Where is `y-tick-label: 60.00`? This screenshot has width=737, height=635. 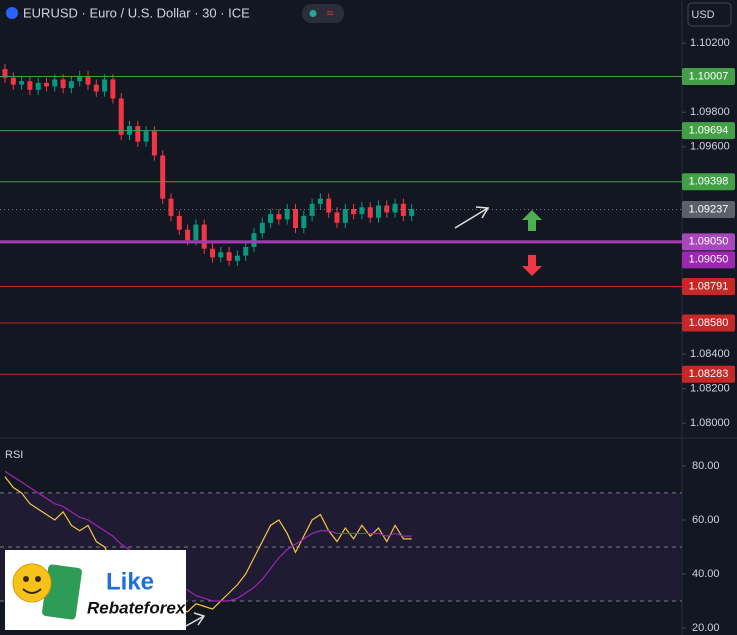
y-tick-label: 60.00 is located at coordinates (706, 520).